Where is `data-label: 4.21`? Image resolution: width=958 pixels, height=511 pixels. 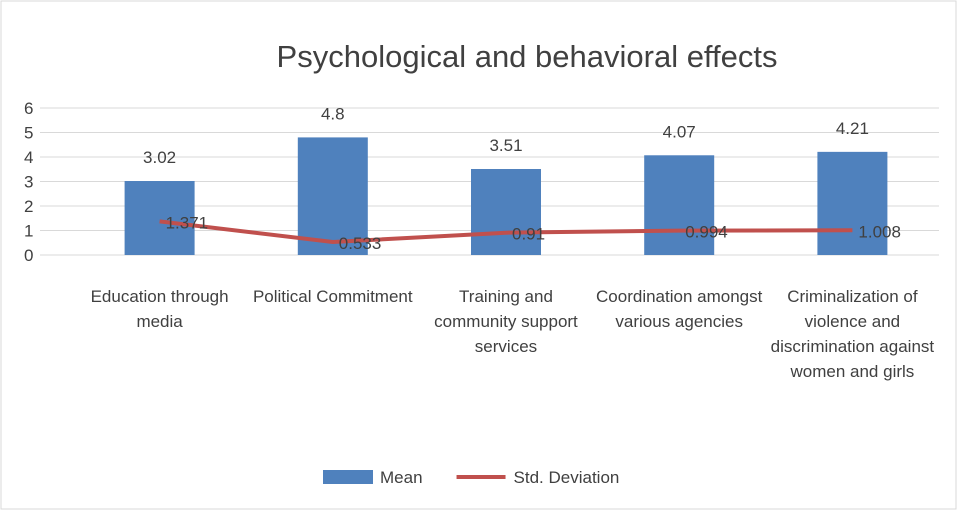 data-label: 4.21 is located at coordinates (852, 128).